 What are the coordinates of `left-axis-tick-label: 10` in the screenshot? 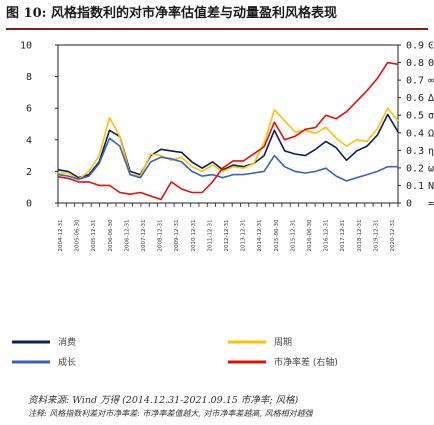 It's located at (26, 46).